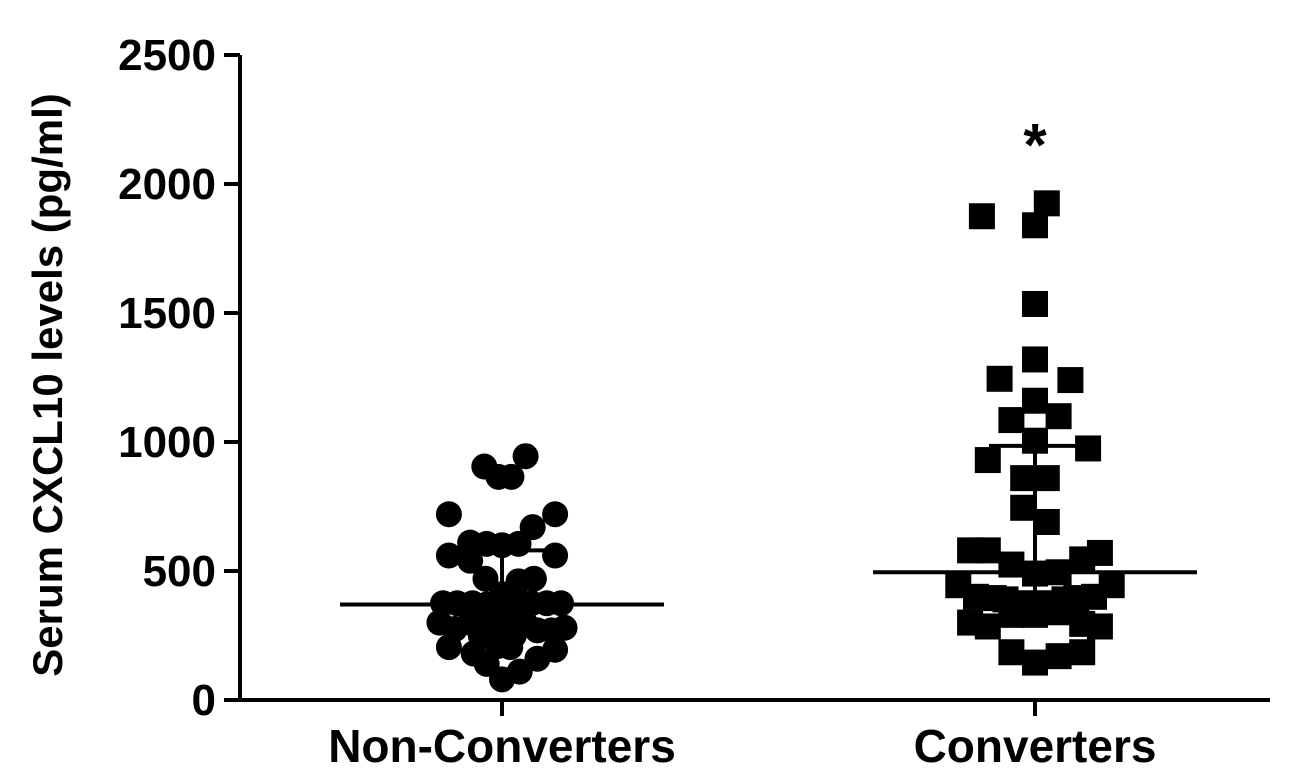 This screenshot has height=771, width=1289. Describe the element at coordinates (167, 55) in the screenshot. I see `y-tick-label: 2500` at that location.